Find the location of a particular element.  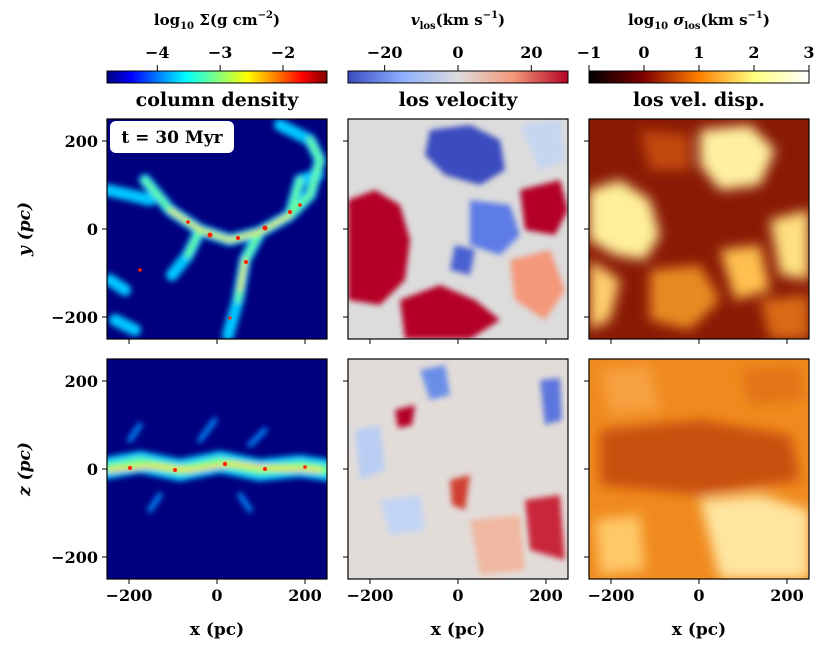

colorbar-dispersion-label: log10 σlos(km s−1) is located at coordinates (699, 21).